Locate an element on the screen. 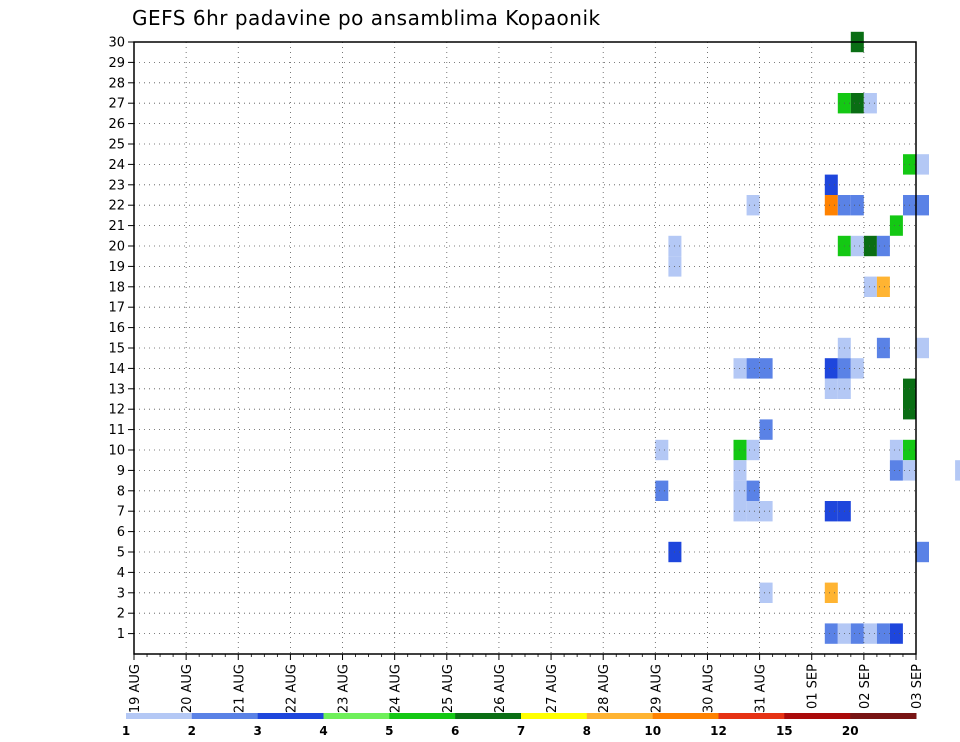  x-tick-label: 23 AUG is located at coordinates (344, 688).